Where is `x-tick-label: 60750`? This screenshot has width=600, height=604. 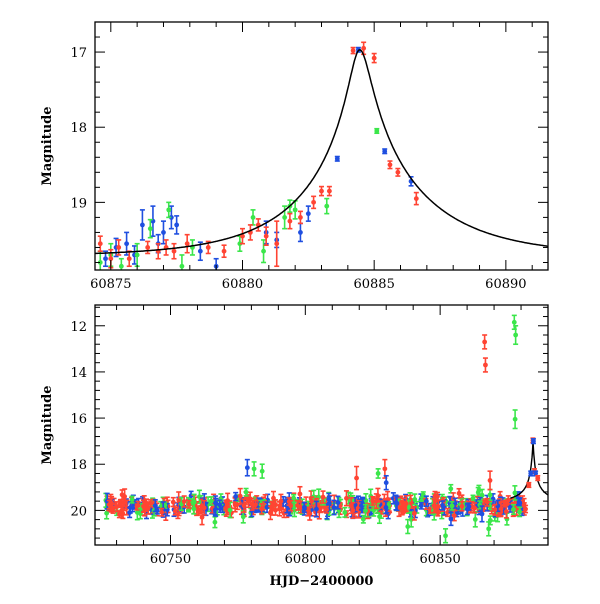
x-tick-label: 60750 is located at coordinates (170, 559).